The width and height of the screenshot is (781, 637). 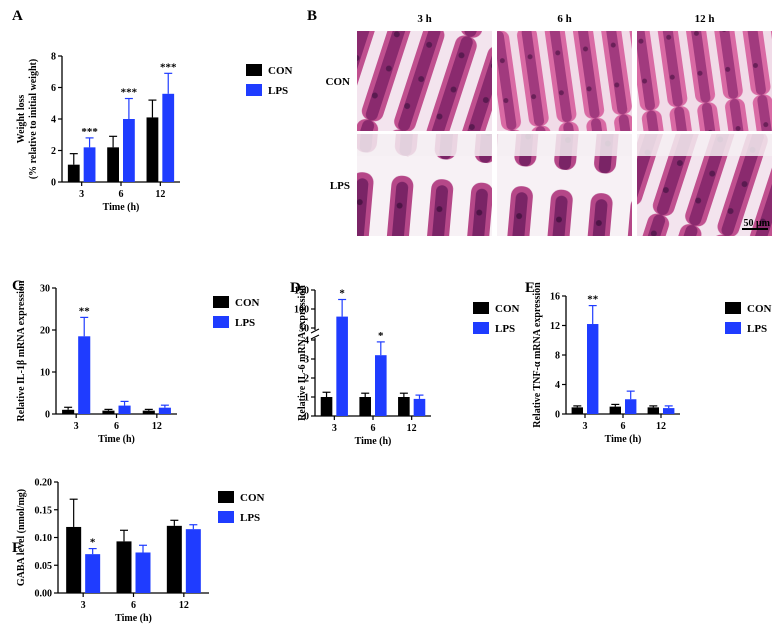 I want to click on y-tick-label: 1, so click(x=306, y=398).